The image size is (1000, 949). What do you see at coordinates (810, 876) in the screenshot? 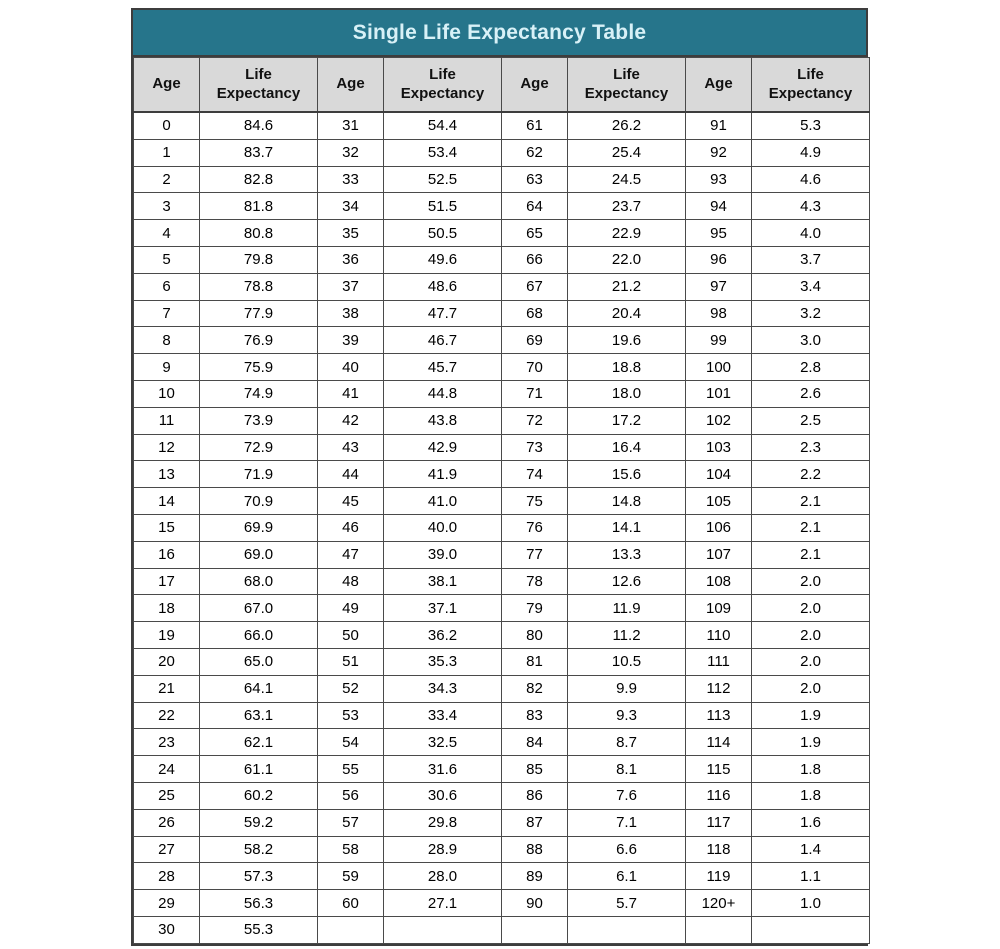
I see `life-expectancy-cell: 1.1` at bounding box center [810, 876].